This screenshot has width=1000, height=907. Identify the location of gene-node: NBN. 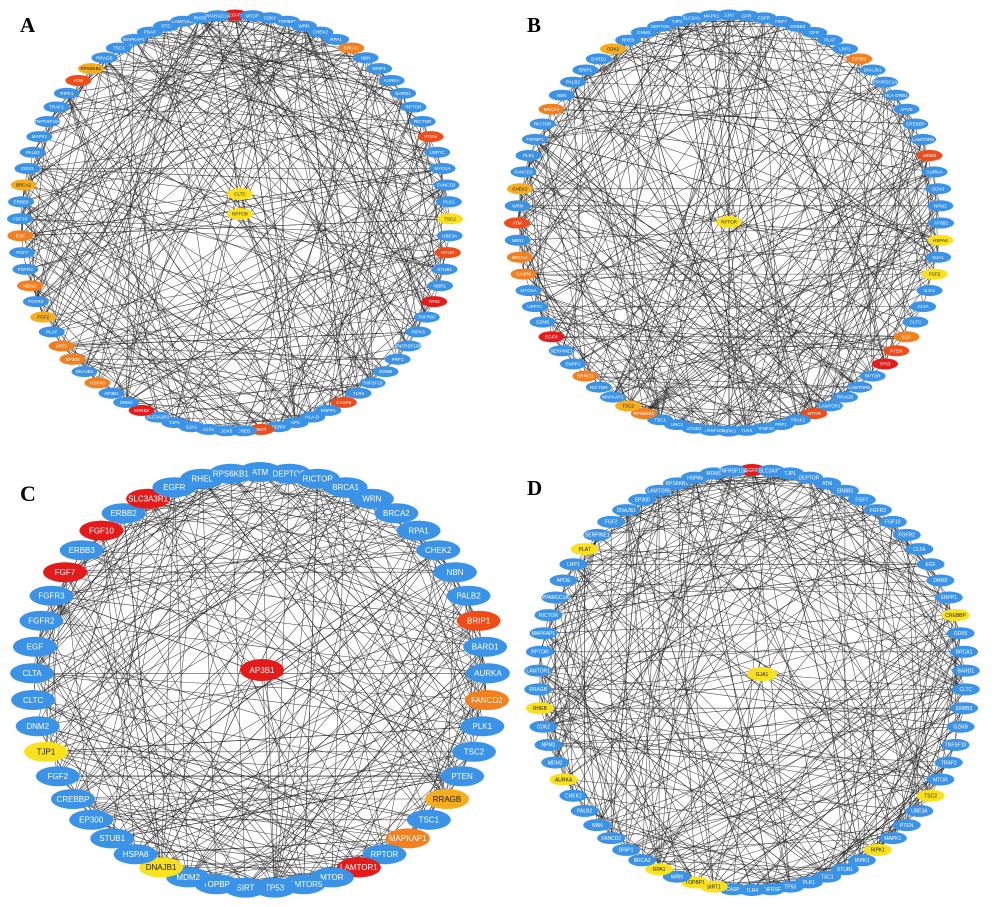
(561, 95).